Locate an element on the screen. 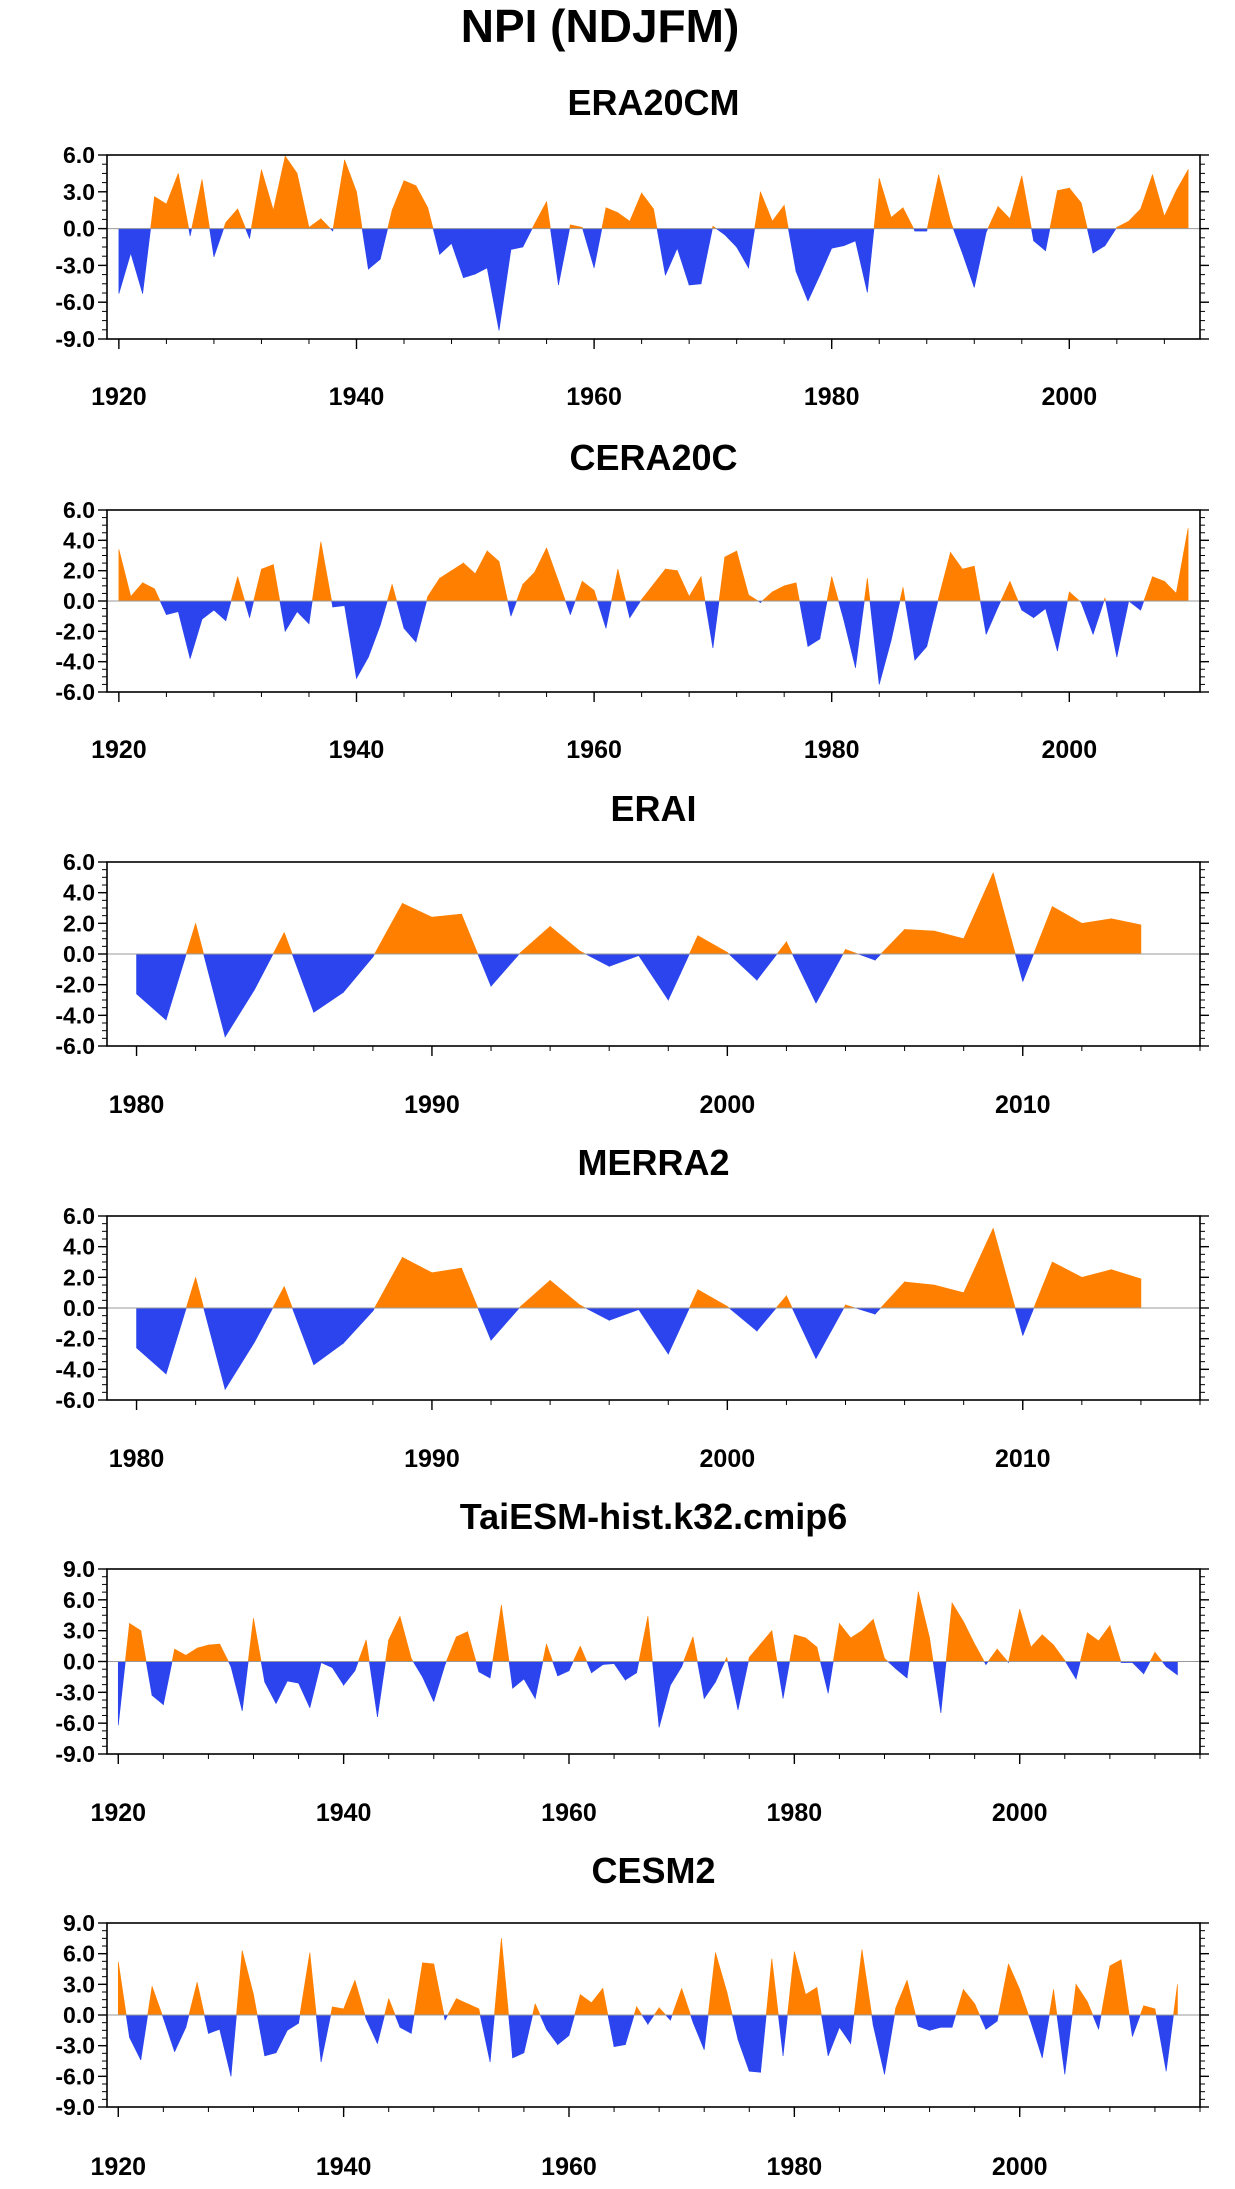  panel-title: MERRA2 is located at coordinates (653, 1162).